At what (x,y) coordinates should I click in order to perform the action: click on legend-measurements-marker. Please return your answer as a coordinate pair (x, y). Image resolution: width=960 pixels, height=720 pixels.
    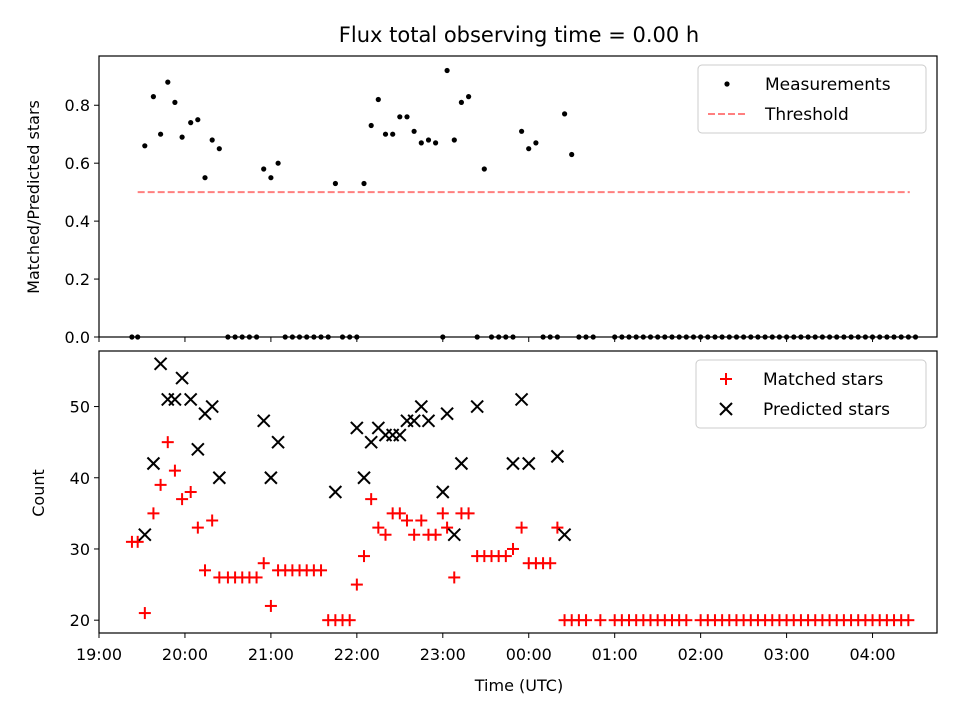
    Looking at the image, I should click on (727, 84).